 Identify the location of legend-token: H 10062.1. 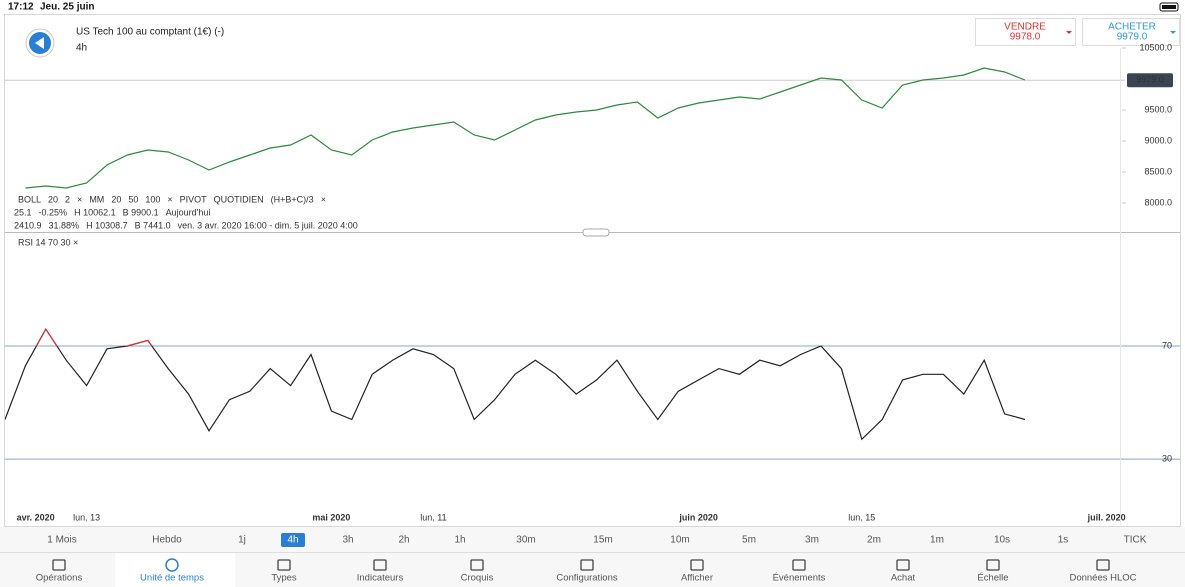
(95, 212).